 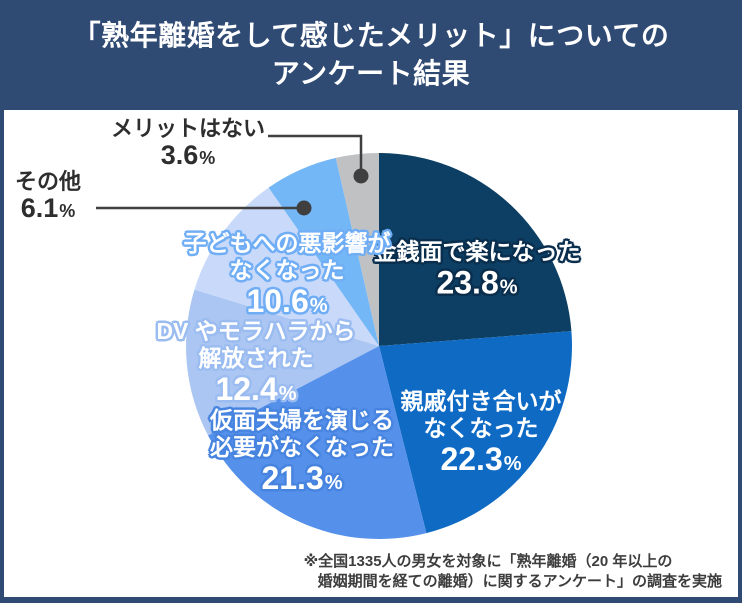 What do you see at coordinates (371, 73) in the screenshot?
I see `page-title-line2: アンケート結果` at bounding box center [371, 73].